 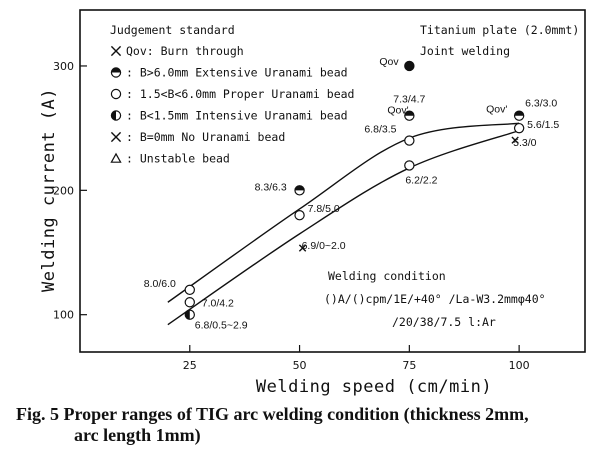 I want to click on point-label: 8.3/6.3, so click(x=271, y=187).